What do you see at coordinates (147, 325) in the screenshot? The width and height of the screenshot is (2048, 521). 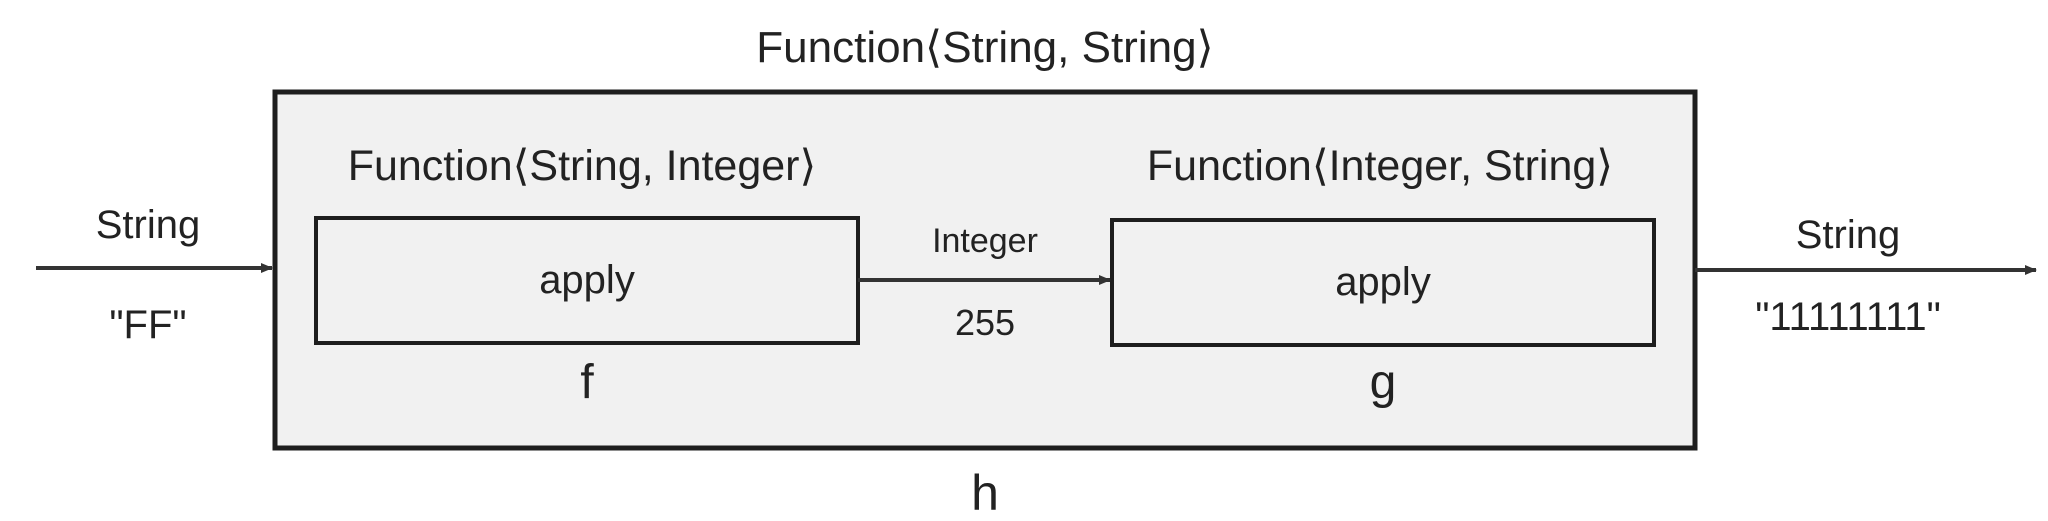 I see `input-value-label: "FF"` at bounding box center [147, 325].